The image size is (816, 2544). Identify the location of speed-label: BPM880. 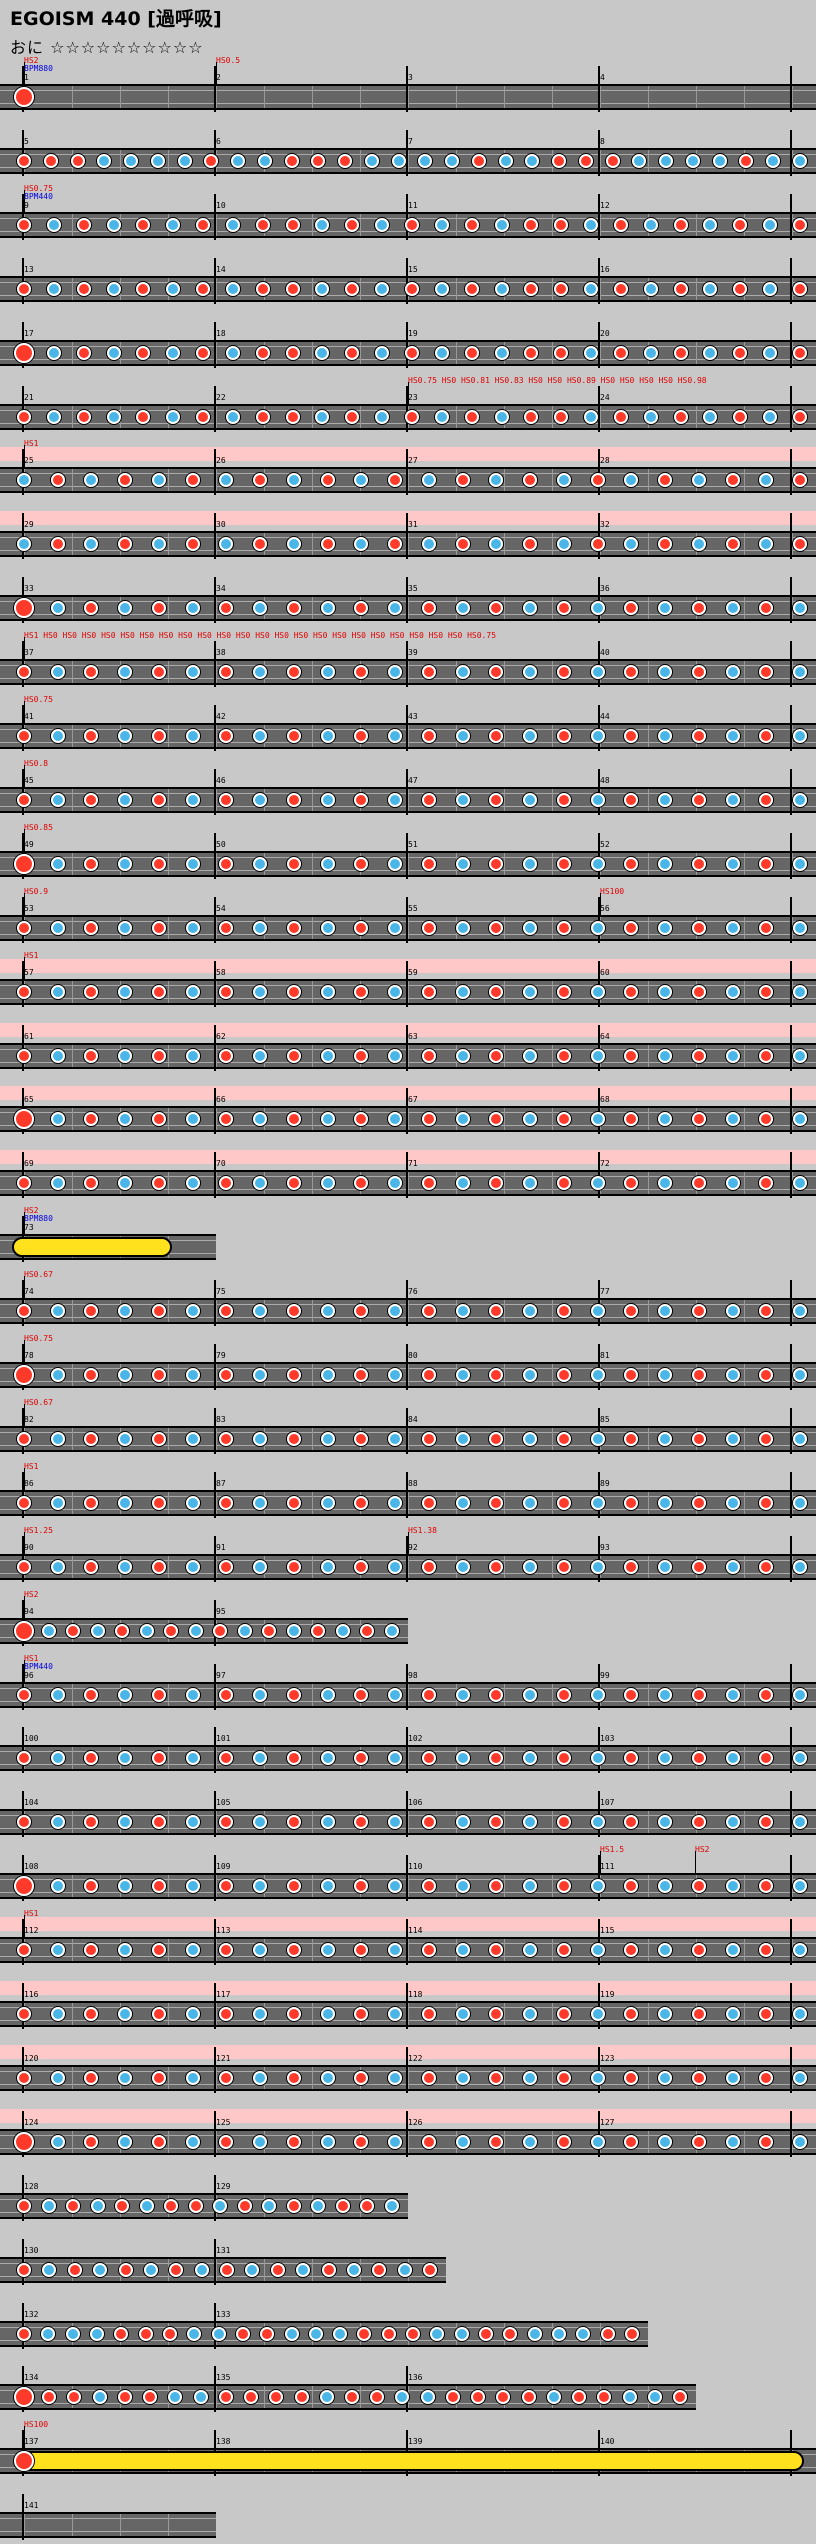
(38, 1219).